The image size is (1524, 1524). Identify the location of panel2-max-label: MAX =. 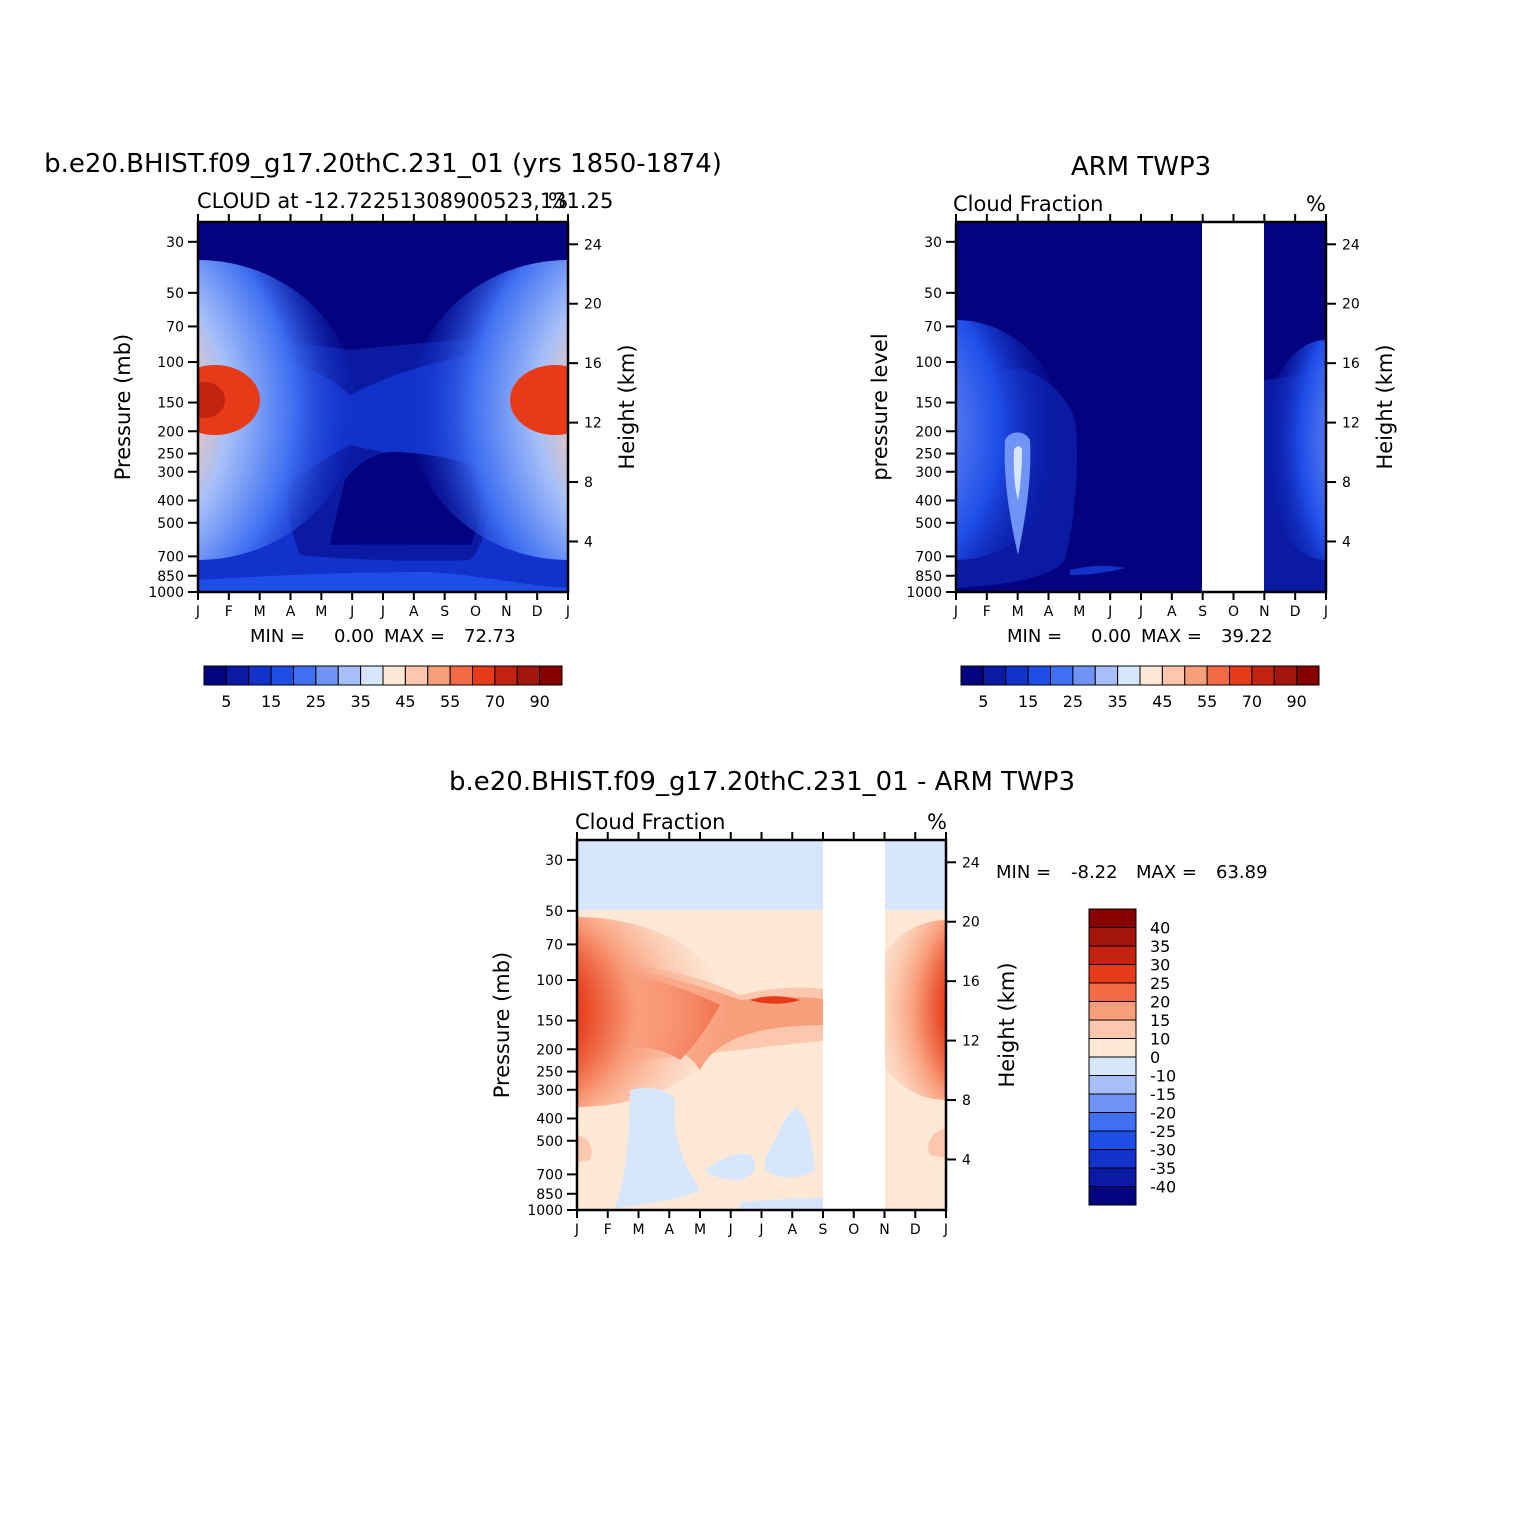
(1171, 636).